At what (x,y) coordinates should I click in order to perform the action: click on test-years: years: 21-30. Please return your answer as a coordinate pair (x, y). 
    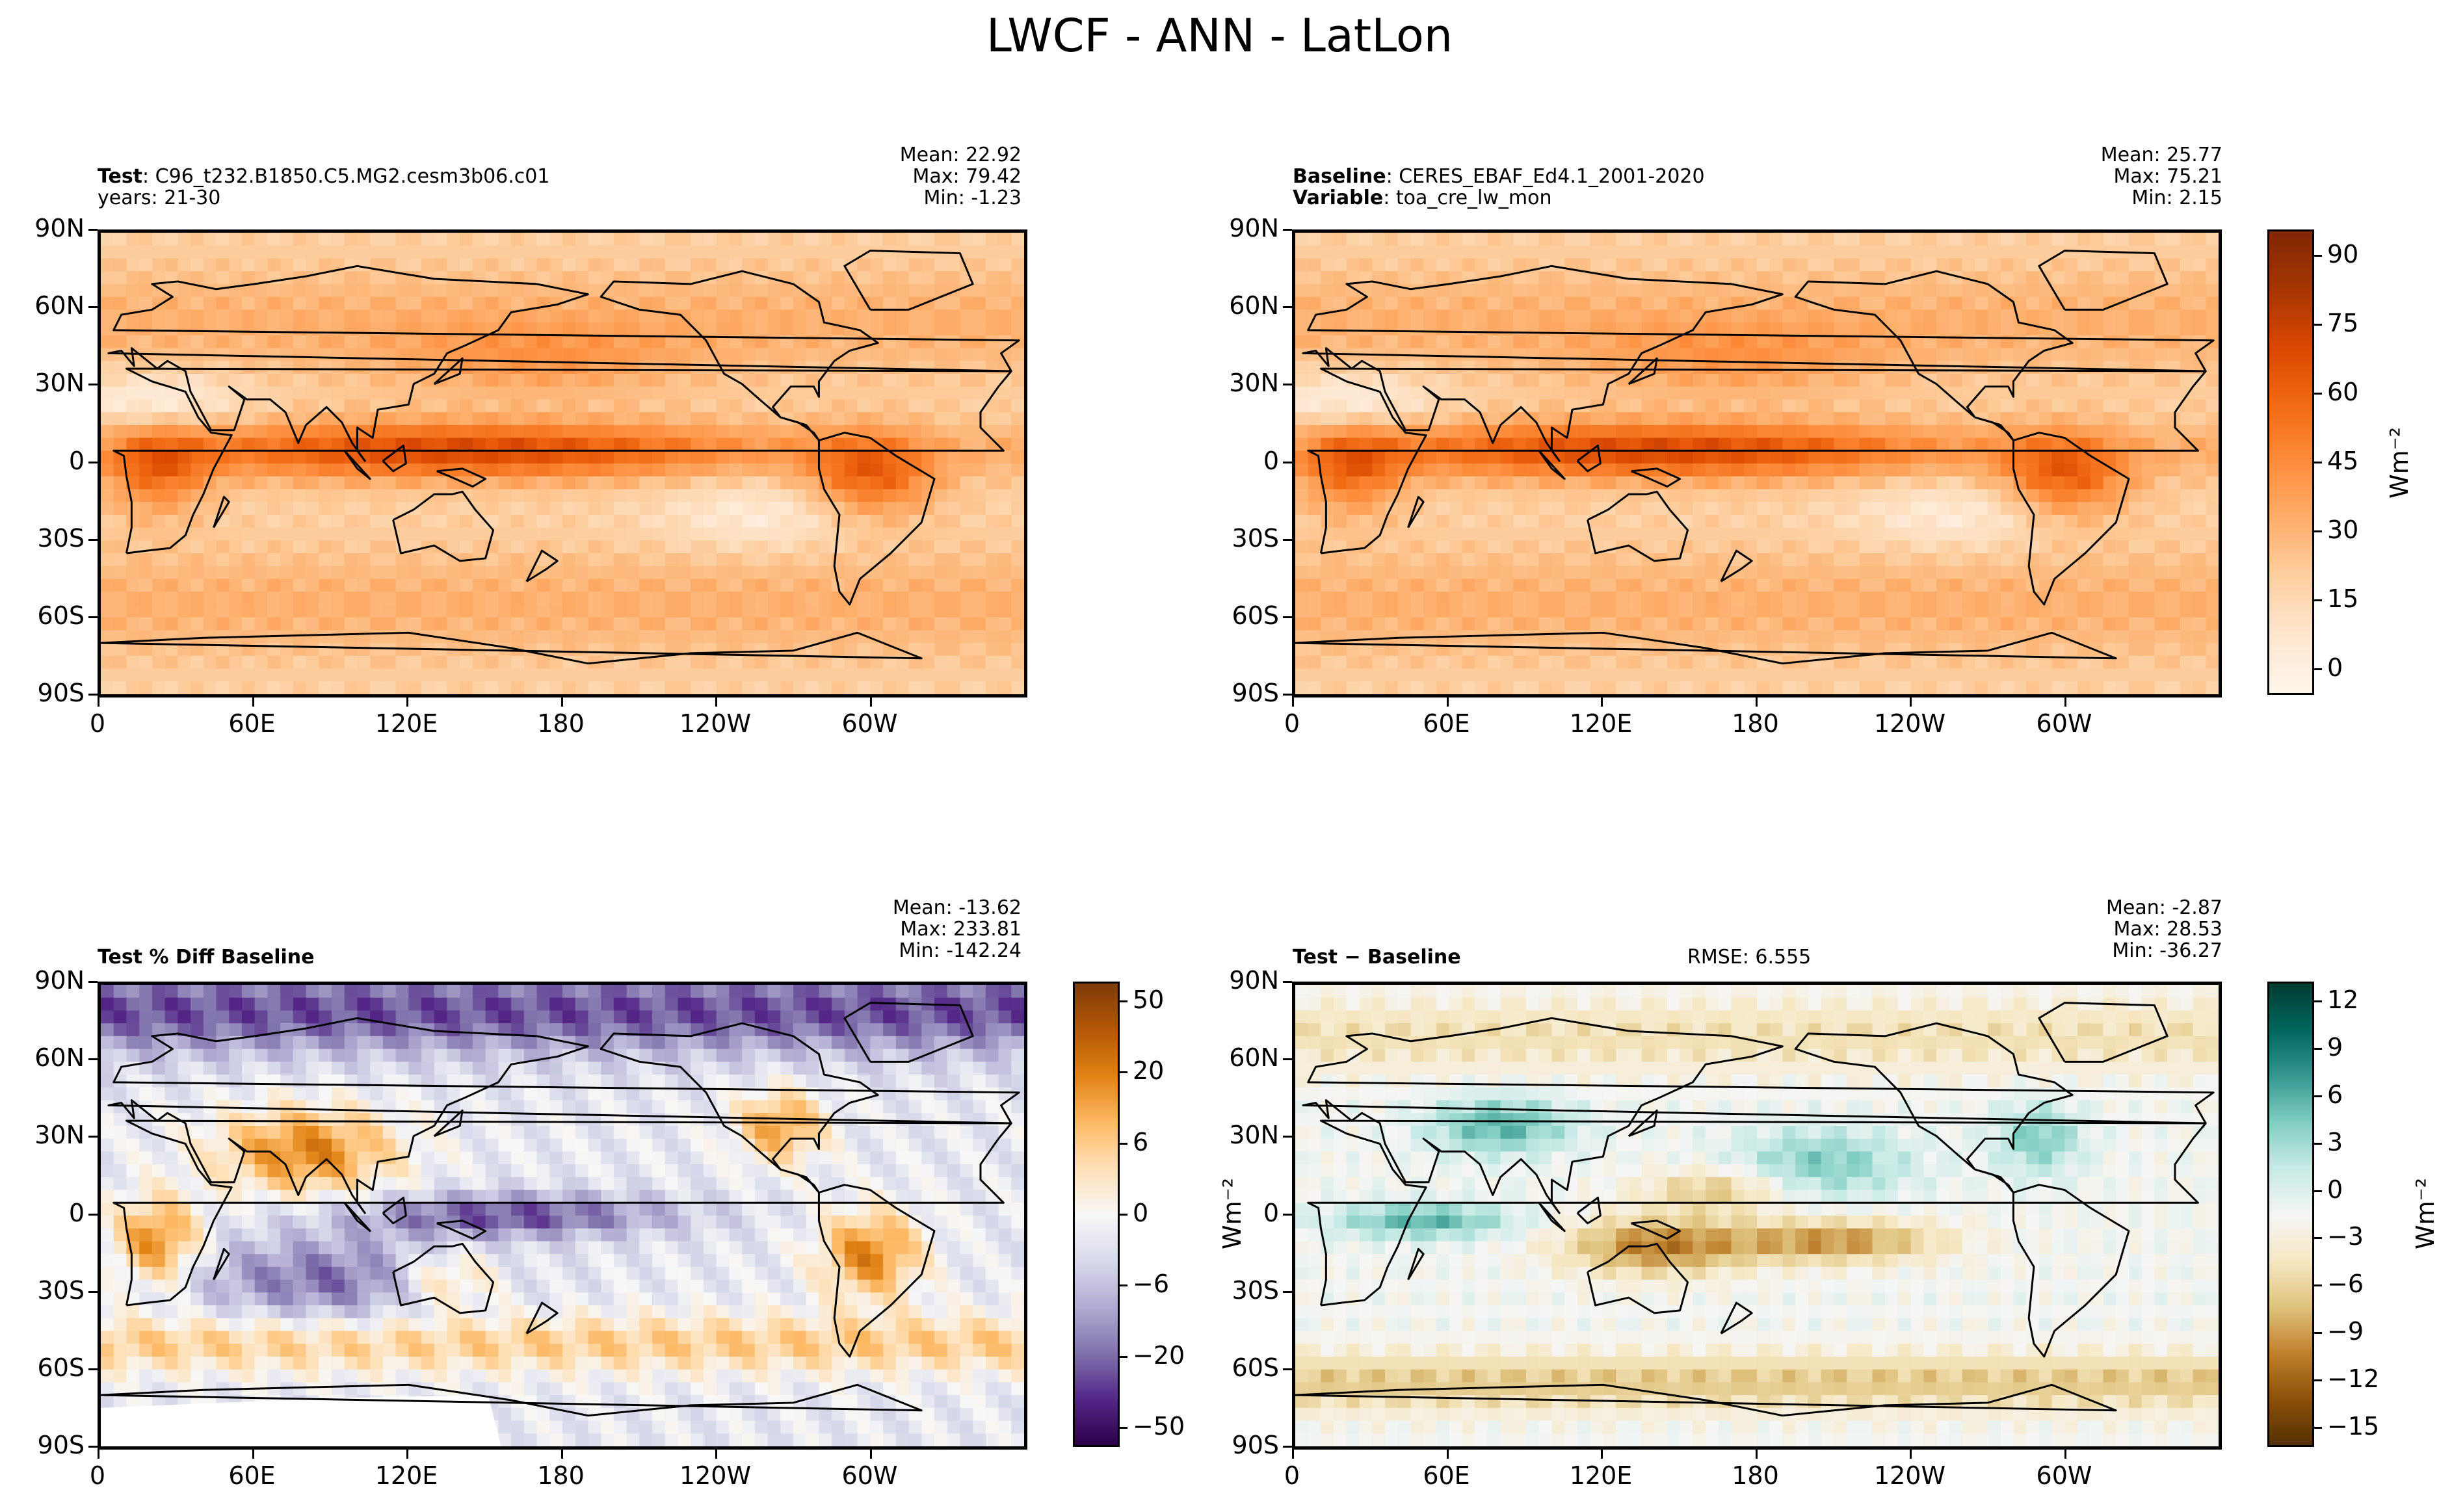
    Looking at the image, I should click on (159, 198).